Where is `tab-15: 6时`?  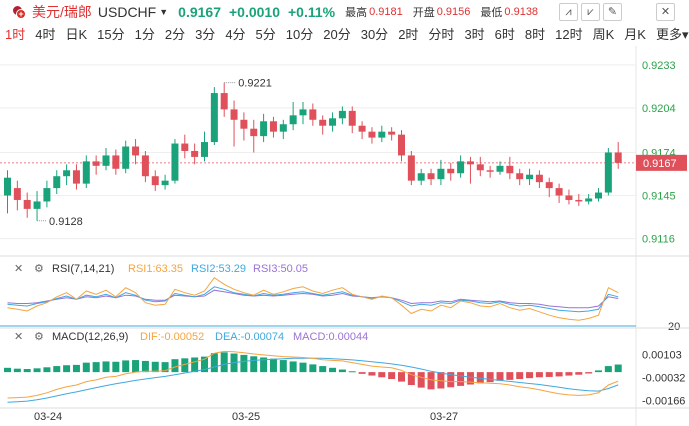 tab-15: 6时 is located at coordinates (504, 34).